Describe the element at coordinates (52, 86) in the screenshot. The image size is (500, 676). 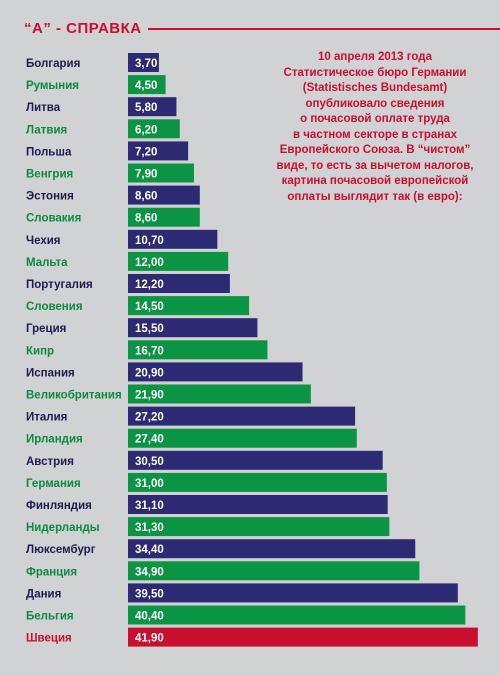
I see `country-label: Румыния` at that location.